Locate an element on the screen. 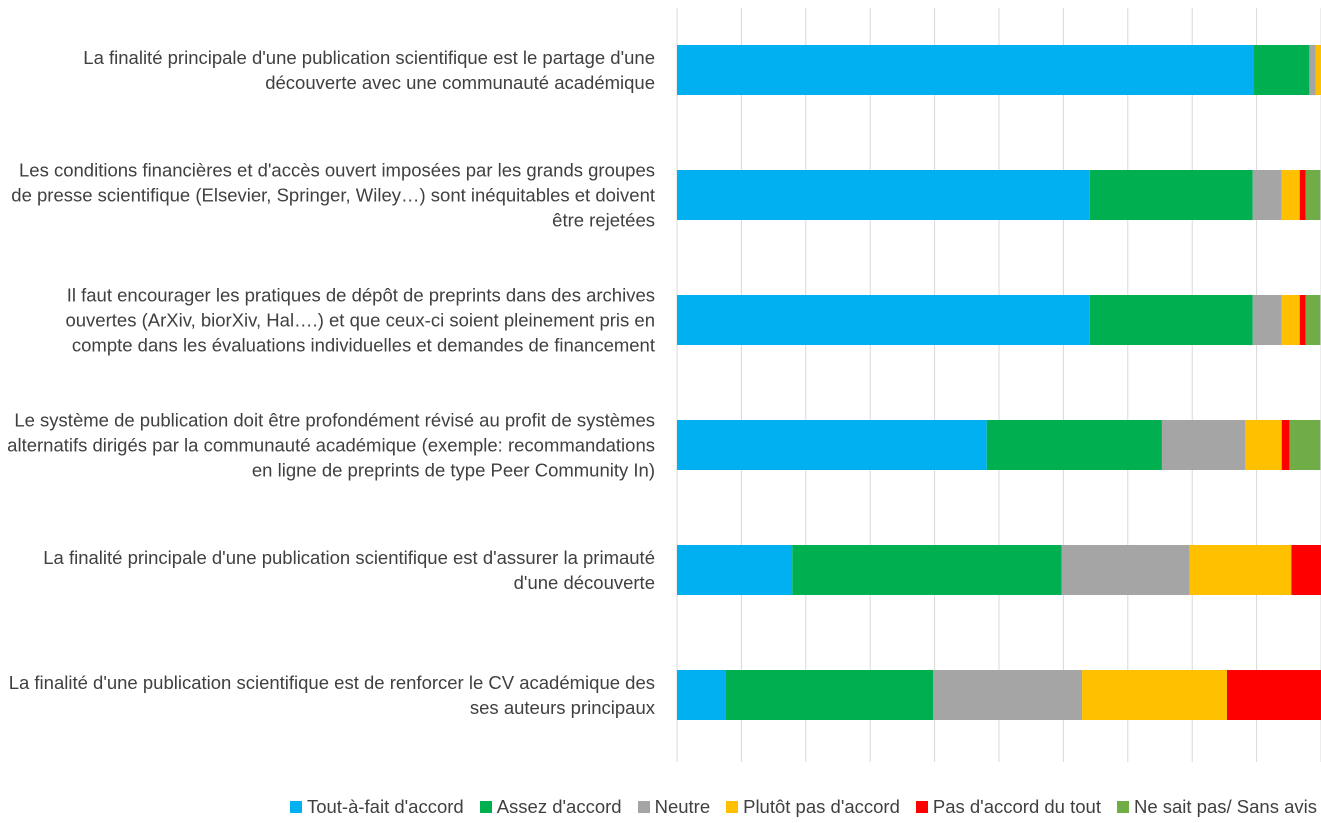 The width and height of the screenshot is (1321, 823). legend-item: Tout-à-fait d'accord is located at coordinates (376, 807).